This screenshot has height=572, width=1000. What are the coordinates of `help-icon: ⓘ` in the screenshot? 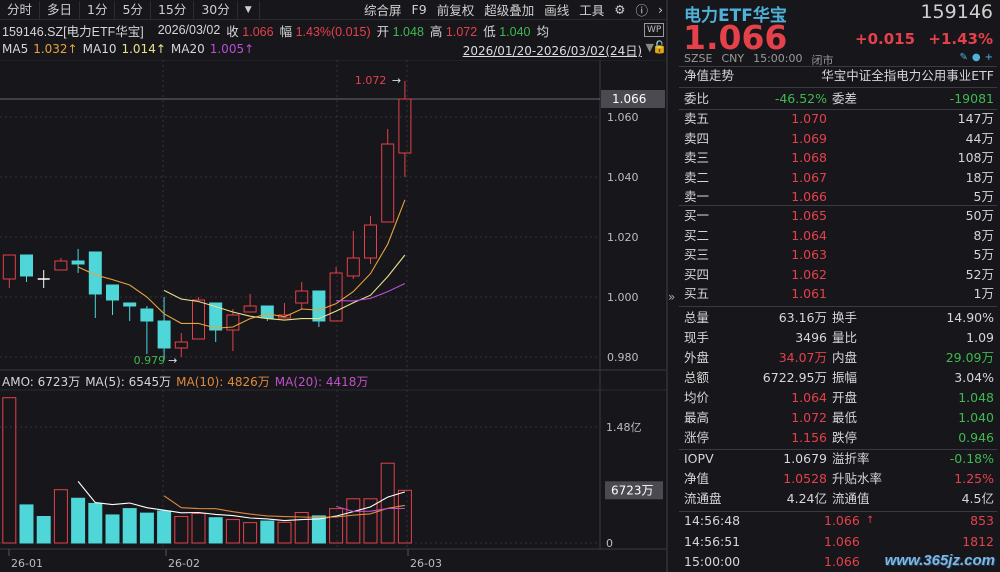 It's located at (641, 10).